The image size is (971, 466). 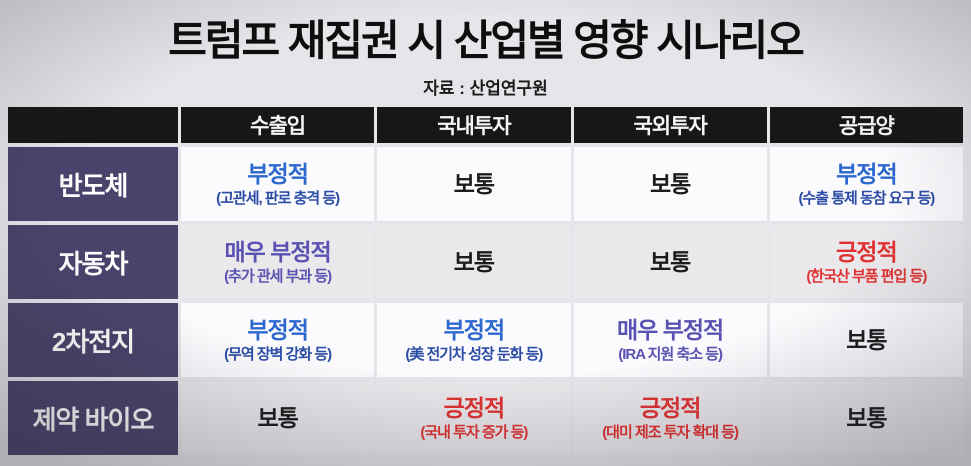 What do you see at coordinates (866, 276) in the screenshot?
I see `cell-note: (한국산 부품 편입 등)` at bounding box center [866, 276].